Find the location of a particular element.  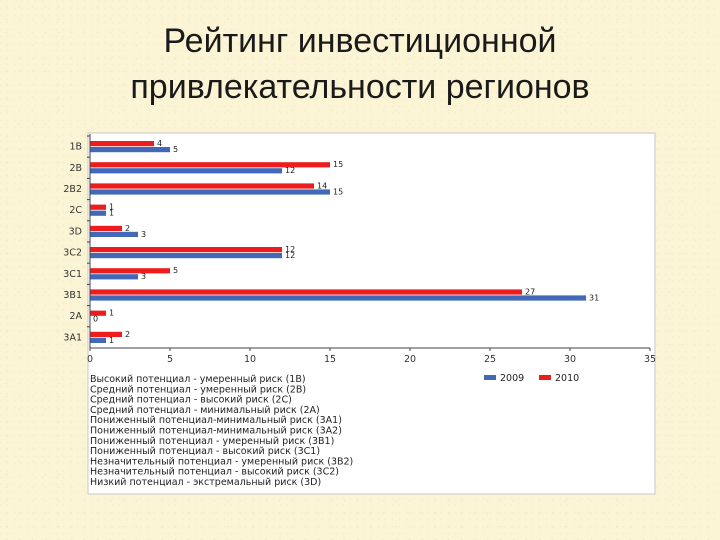

x-tick-label: 20 is located at coordinates (410, 359).